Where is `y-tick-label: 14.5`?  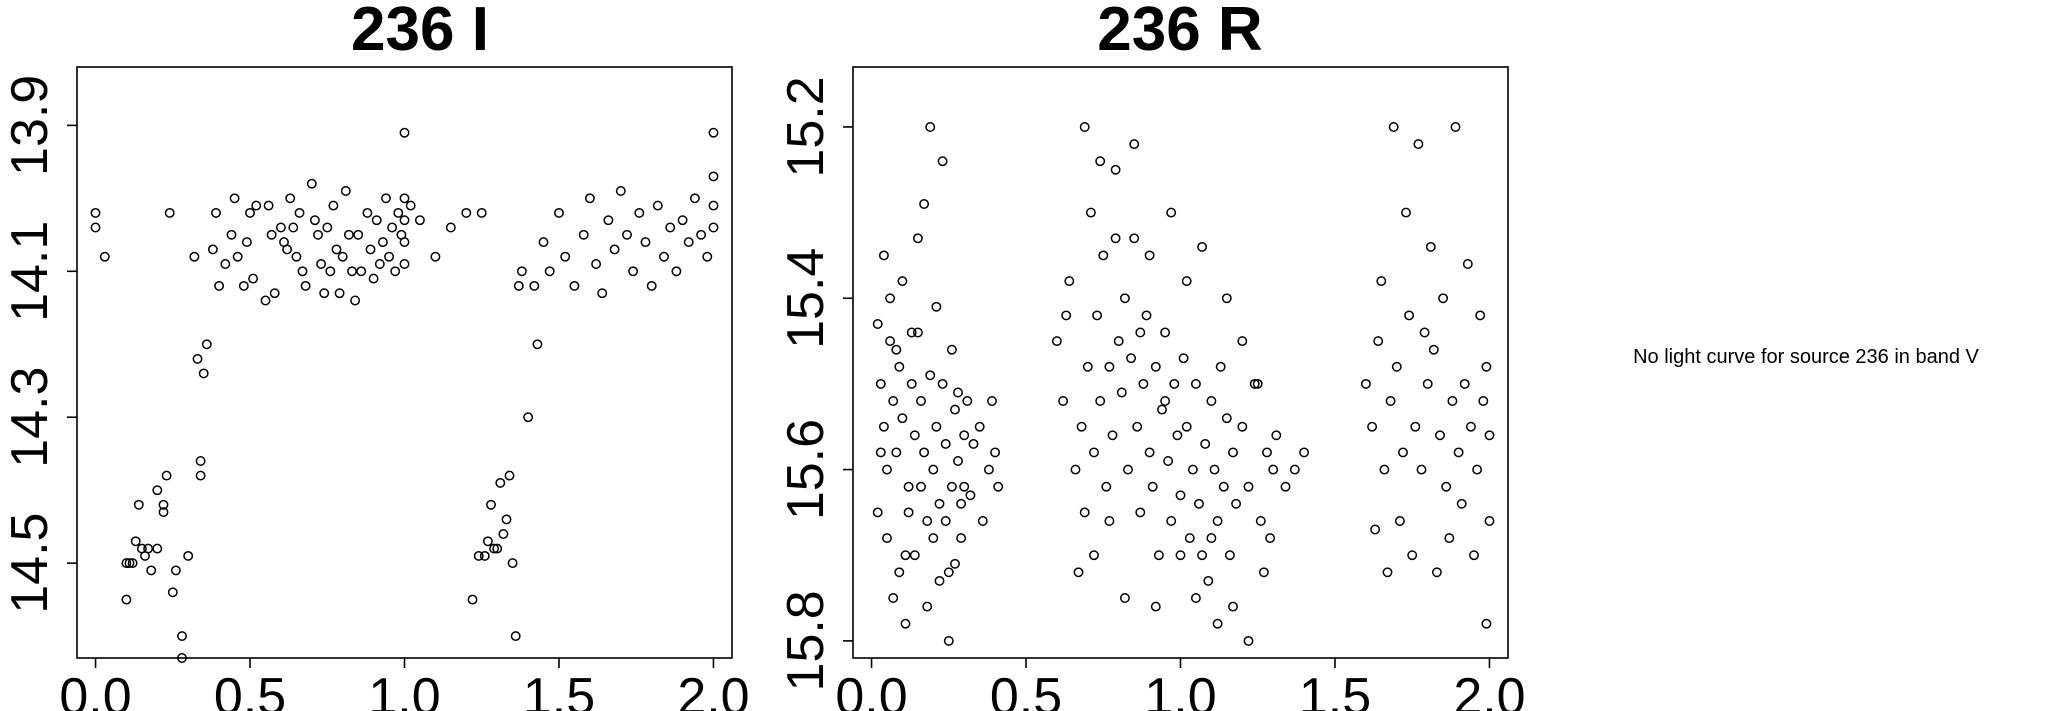
y-tick-label: 14.5 is located at coordinates (30, 563).